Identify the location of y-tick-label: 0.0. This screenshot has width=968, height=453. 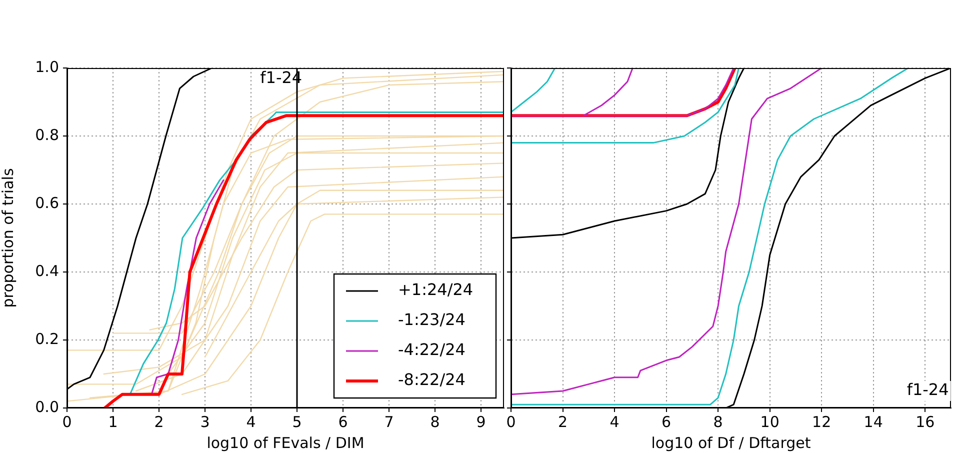
(47, 407).